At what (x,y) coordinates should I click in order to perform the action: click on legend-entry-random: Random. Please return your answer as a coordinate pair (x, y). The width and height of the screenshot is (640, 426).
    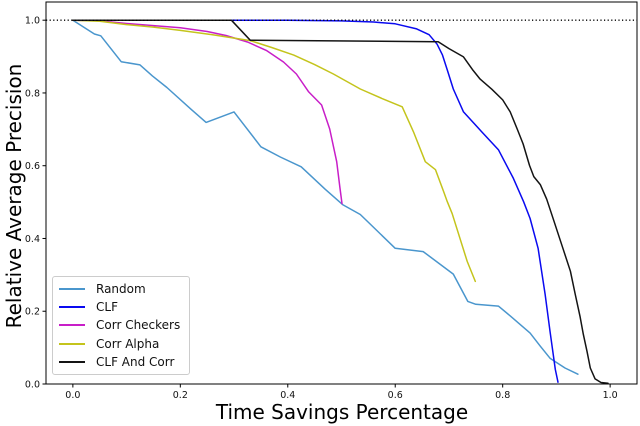
    Looking at the image, I should click on (121, 289).